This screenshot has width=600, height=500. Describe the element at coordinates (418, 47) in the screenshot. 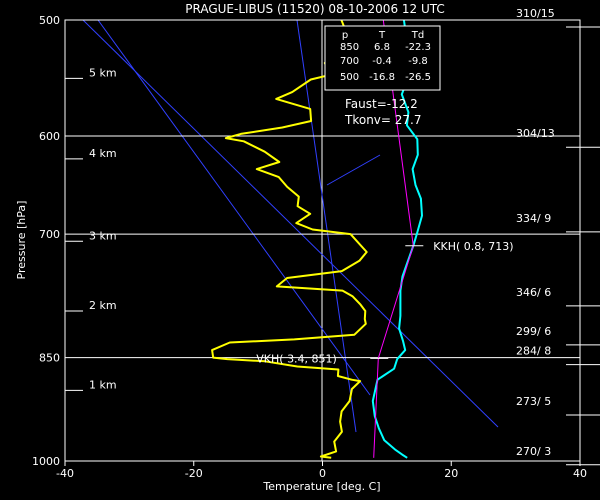

I see `table-row-850-td: -22.3` at that location.